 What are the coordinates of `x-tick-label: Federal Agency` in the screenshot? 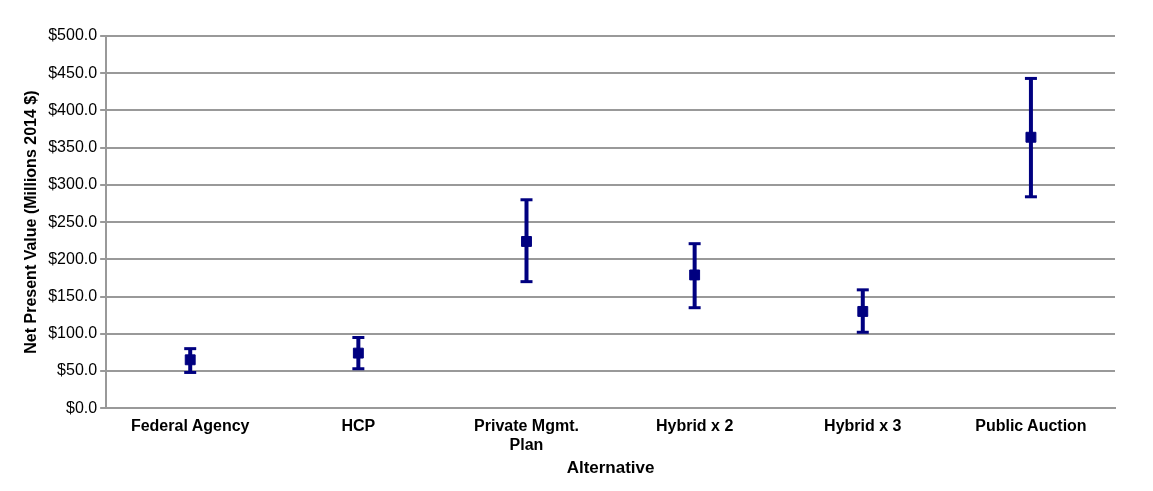 It's located at (190, 426).